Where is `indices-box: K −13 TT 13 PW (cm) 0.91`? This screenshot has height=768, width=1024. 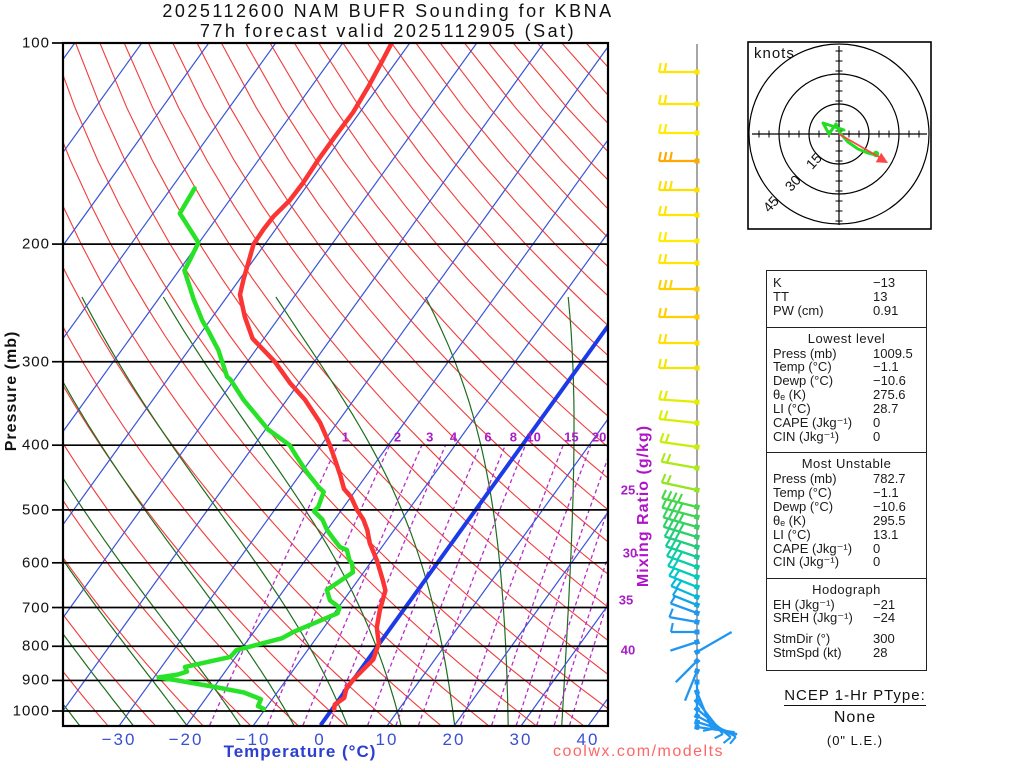 indices-box: K −13 TT 13 PW (cm) 0.91 is located at coordinates (846, 299).